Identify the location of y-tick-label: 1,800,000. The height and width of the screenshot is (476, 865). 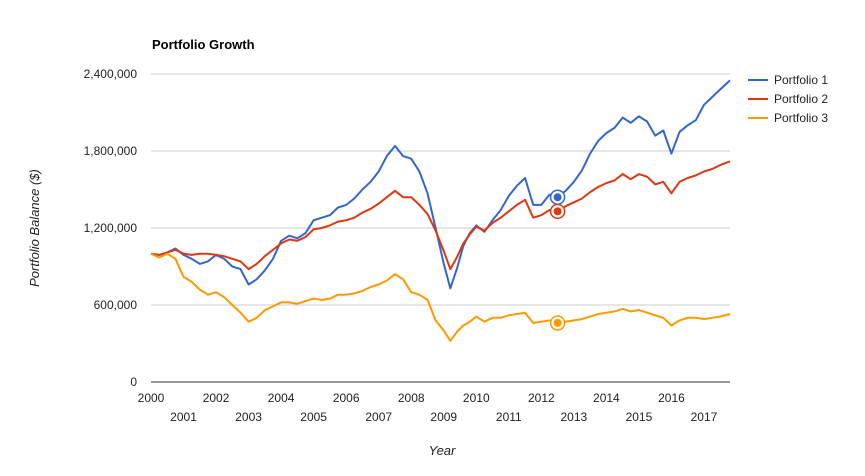
(111, 151).